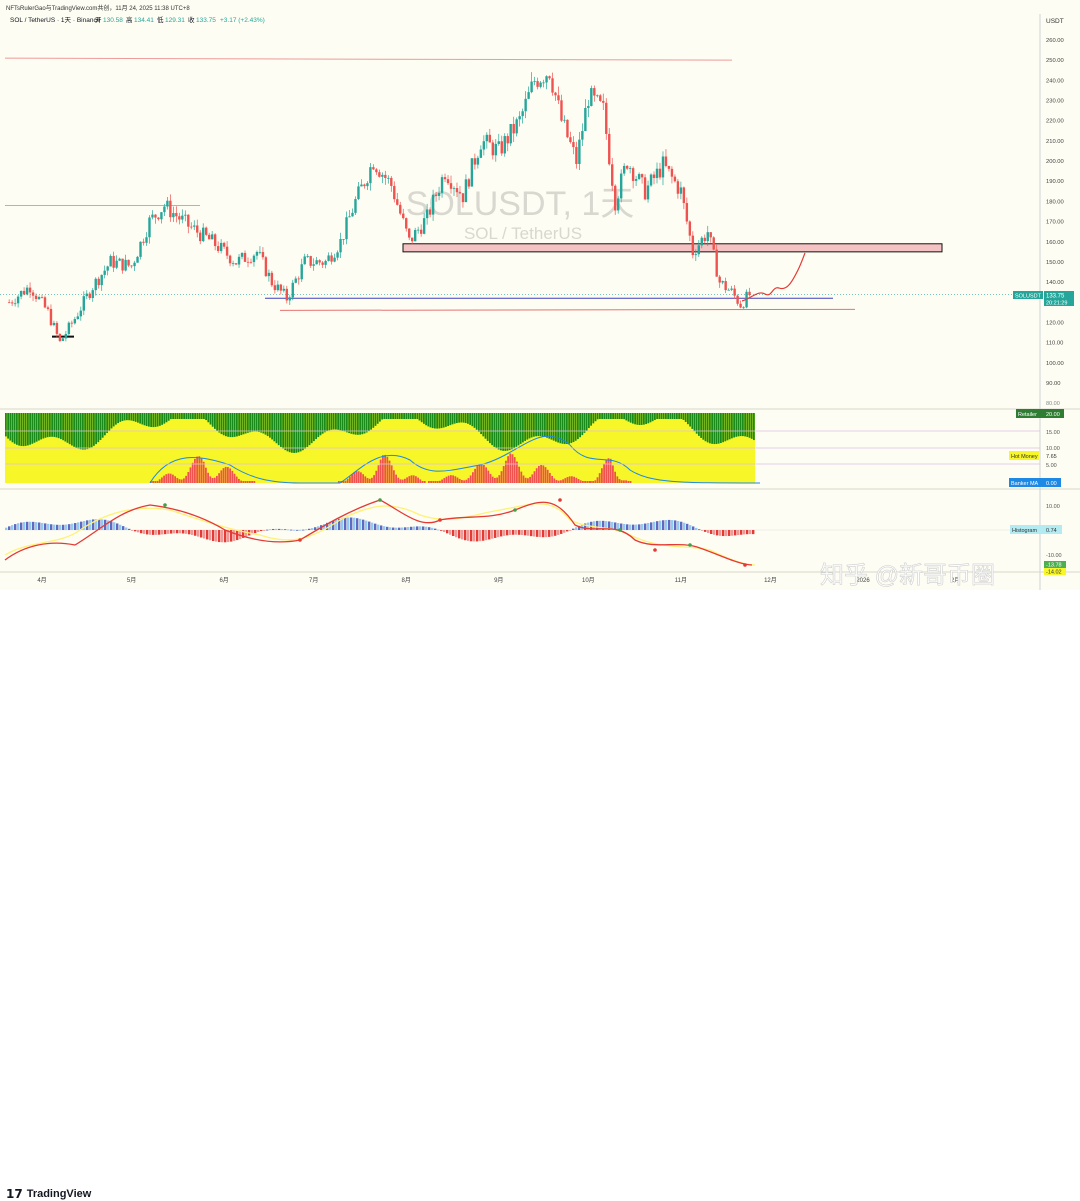  Describe the element at coordinates (498, 580) in the screenshot. I see `time-axis: 4月 5月 6月 7月 8月 9月 10月 11月 12月 2026 2月` at that location.